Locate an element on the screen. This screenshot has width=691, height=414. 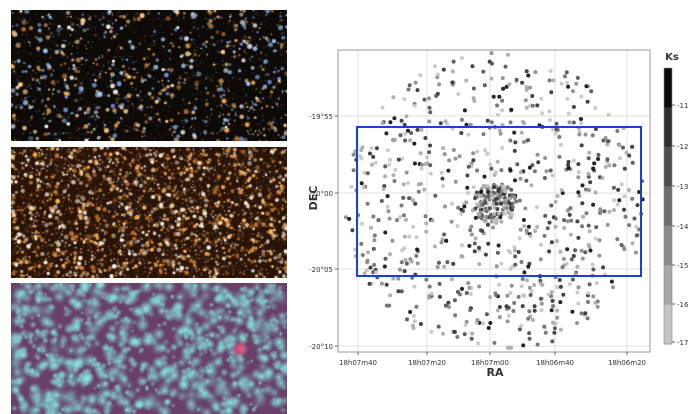
colorbar-tick-label: -17 is located at coordinates (682, 343).